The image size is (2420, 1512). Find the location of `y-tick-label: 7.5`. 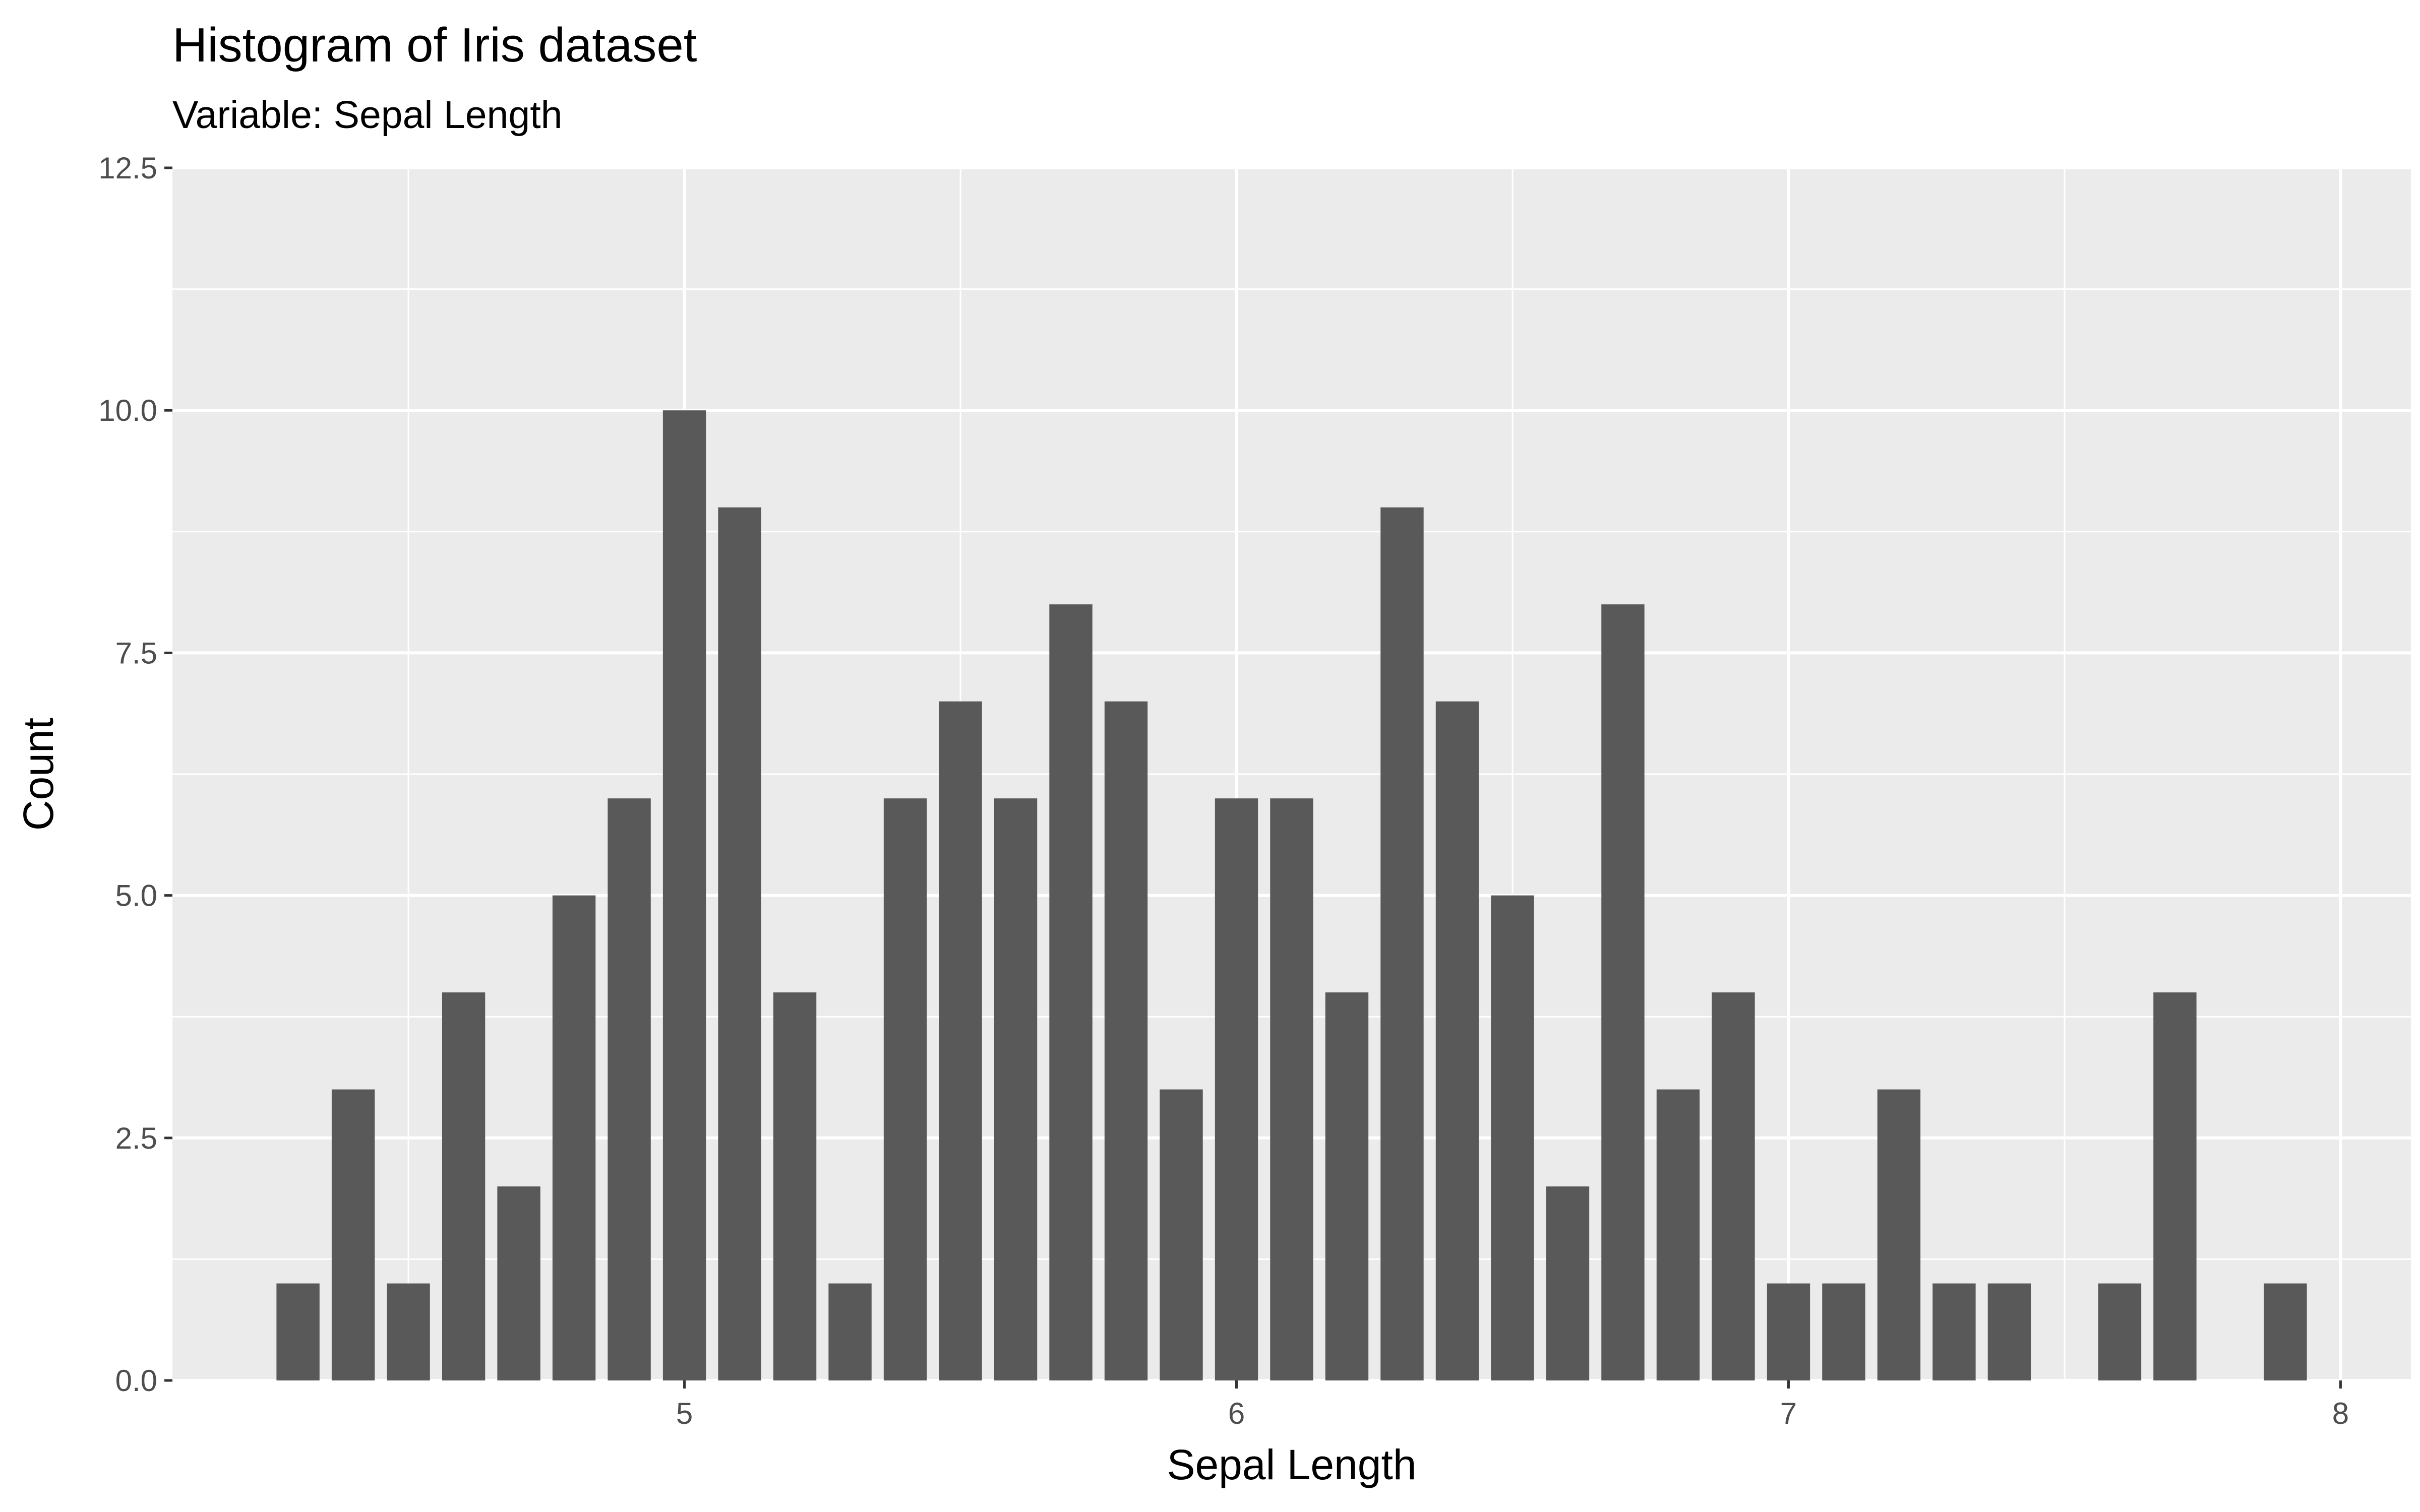

y-tick-label: 7.5 is located at coordinates (136, 653).